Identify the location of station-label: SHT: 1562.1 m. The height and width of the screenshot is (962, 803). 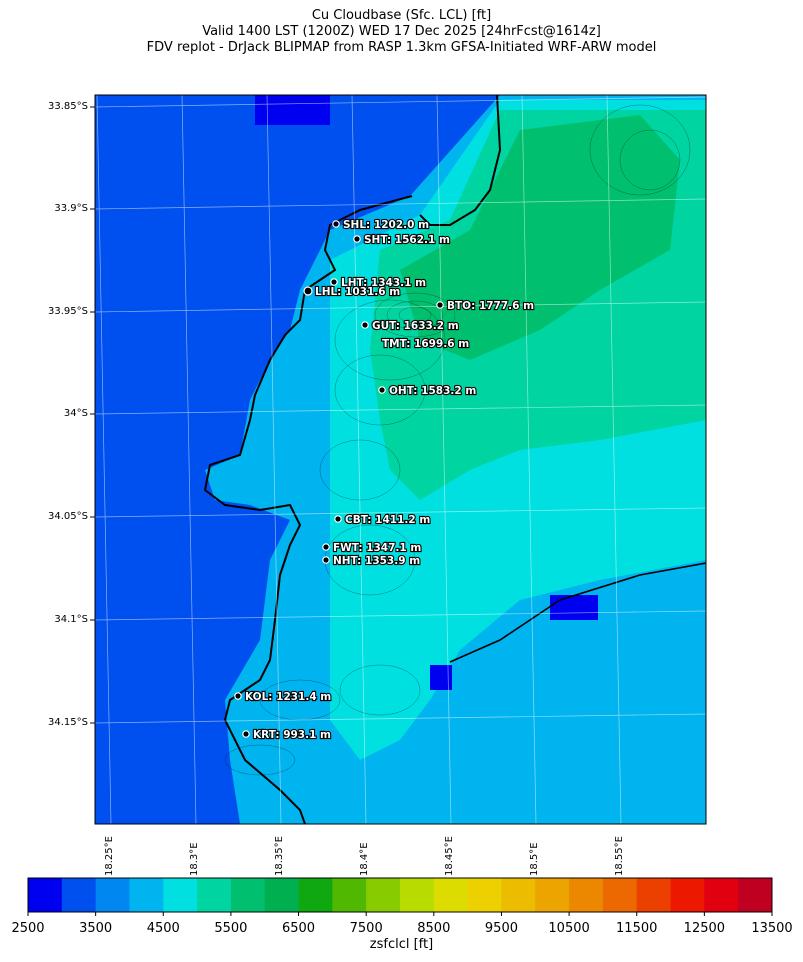
(407, 240).